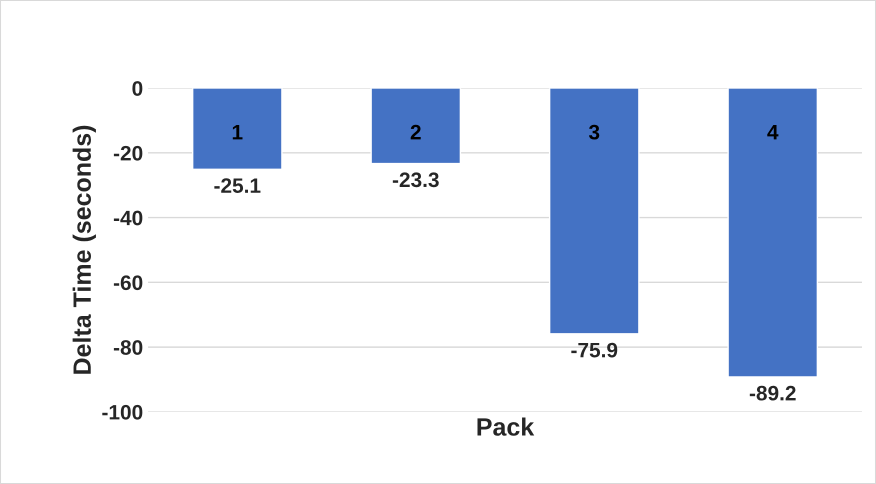 This screenshot has width=876, height=484. What do you see at coordinates (237, 132) in the screenshot?
I see `x-tick-label: 1` at bounding box center [237, 132].